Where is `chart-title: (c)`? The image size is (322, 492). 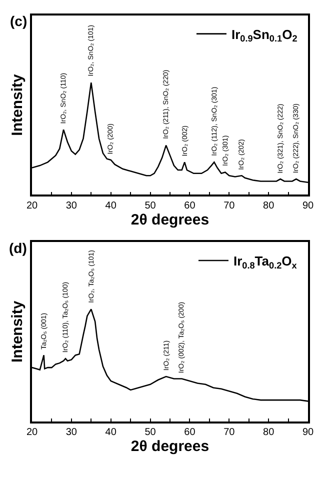
chart-title: (c) is located at coordinates (19, 21).